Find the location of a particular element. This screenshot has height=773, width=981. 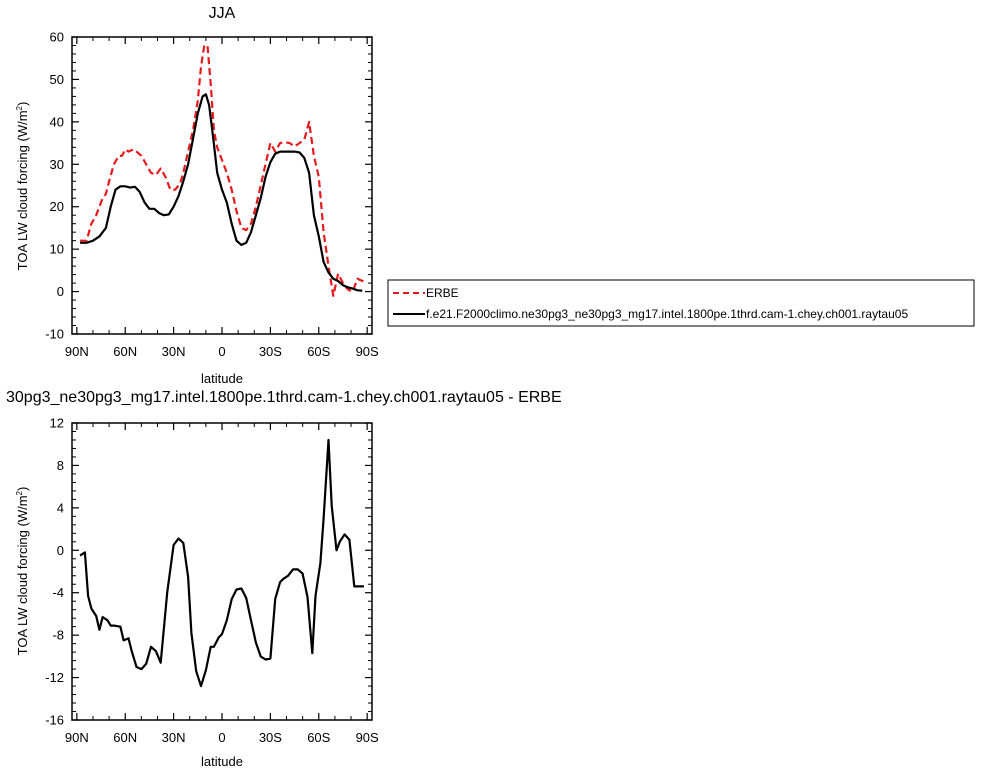

top-x-tick-label: 90S is located at coordinates (367, 351).